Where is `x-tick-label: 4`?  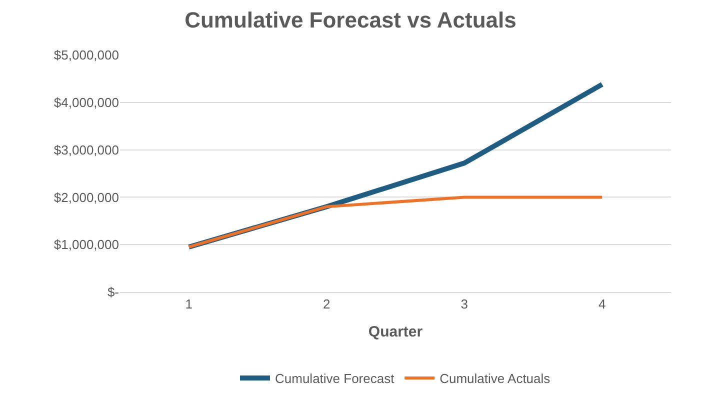 x-tick-label: 4 is located at coordinates (602, 304).